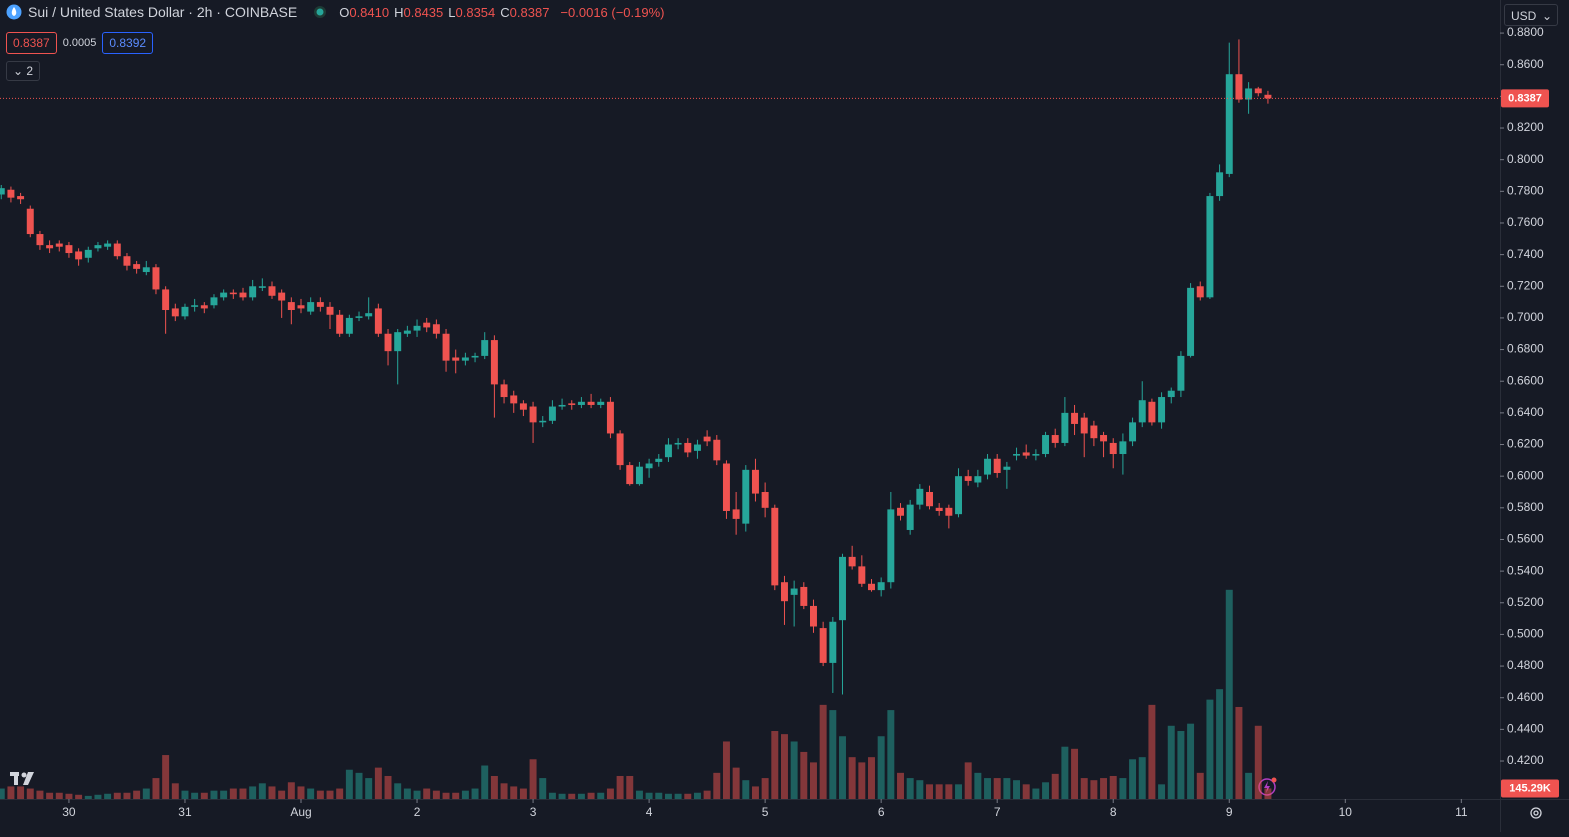 The height and width of the screenshot is (837, 1569). What do you see at coordinates (1525, 412) in the screenshot?
I see `y-tick-label: 0.6400` at bounding box center [1525, 412].